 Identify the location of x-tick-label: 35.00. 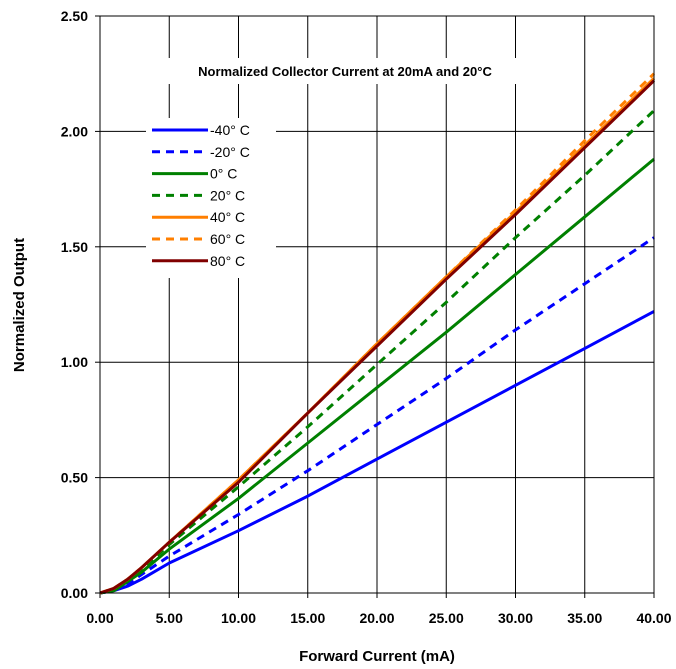
(584, 618).